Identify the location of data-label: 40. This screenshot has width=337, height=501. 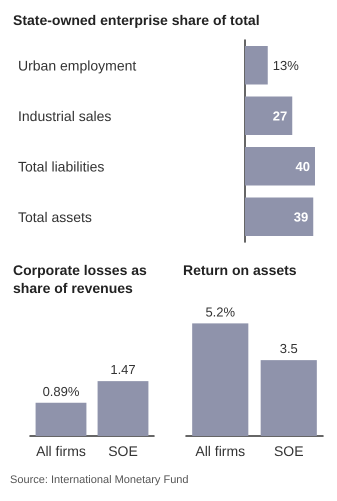
(303, 166).